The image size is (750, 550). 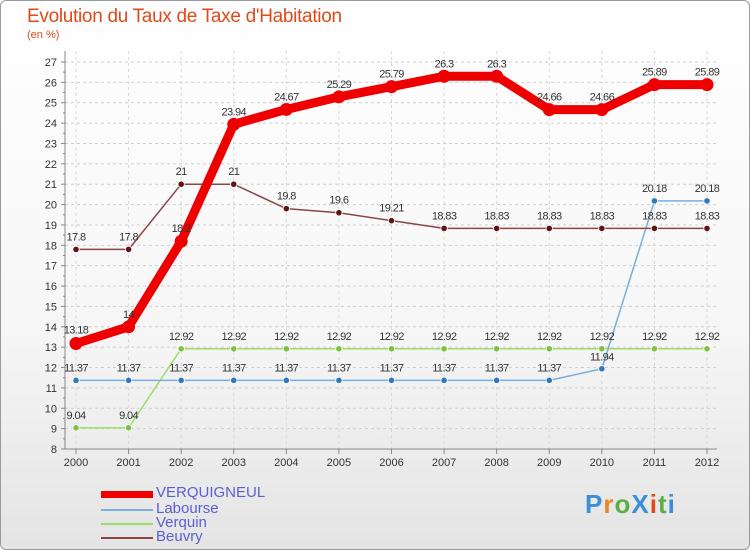 What do you see at coordinates (179, 536) in the screenshot?
I see `legend-label-beuvry: Beuvry` at bounding box center [179, 536].